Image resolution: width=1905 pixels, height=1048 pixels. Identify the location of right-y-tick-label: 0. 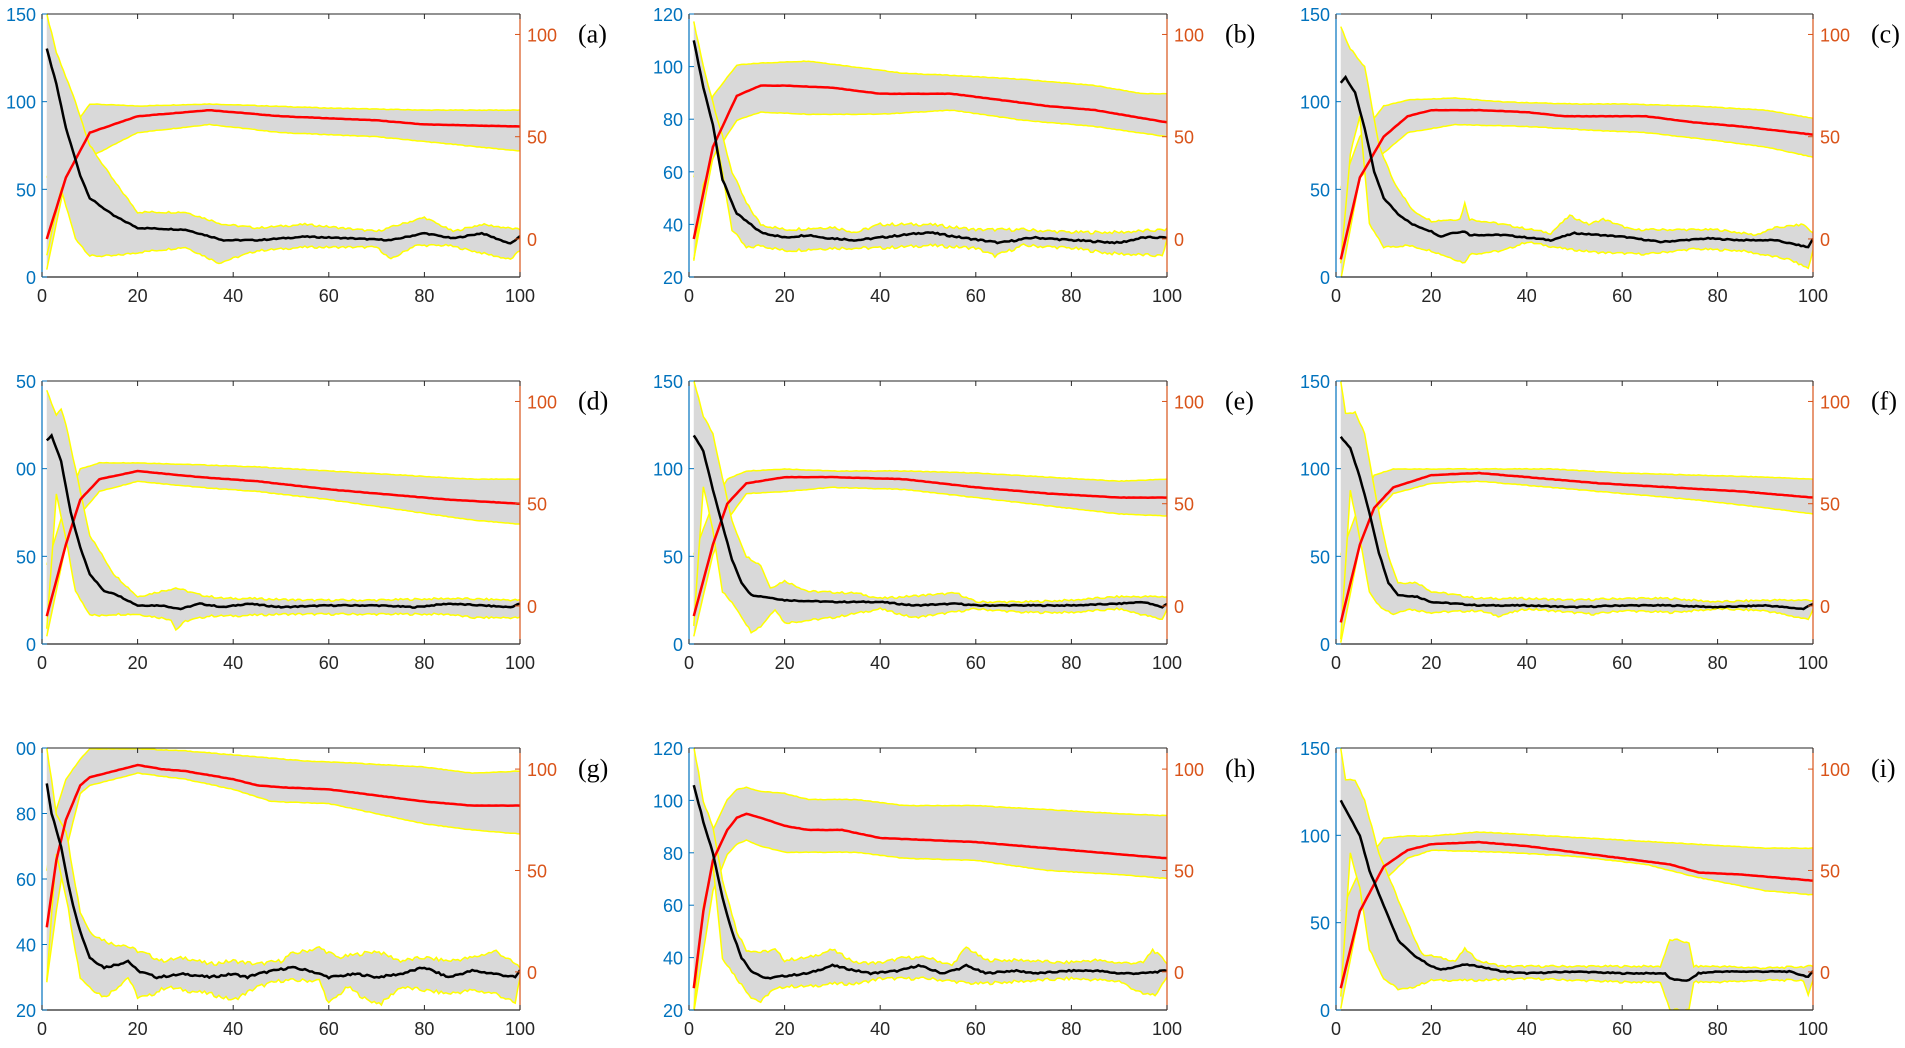
(1825, 607).